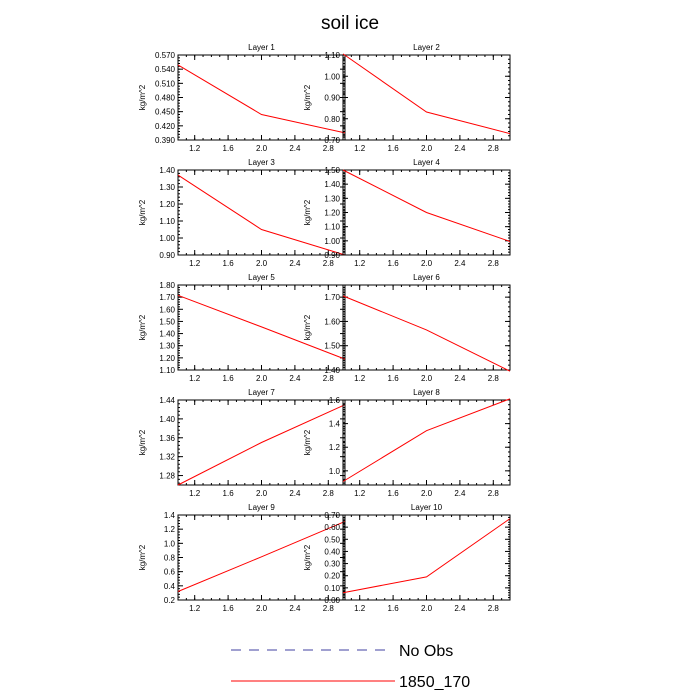  What do you see at coordinates (426, 47) in the screenshot?
I see `panel-title: Layer 2` at bounding box center [426, 47].